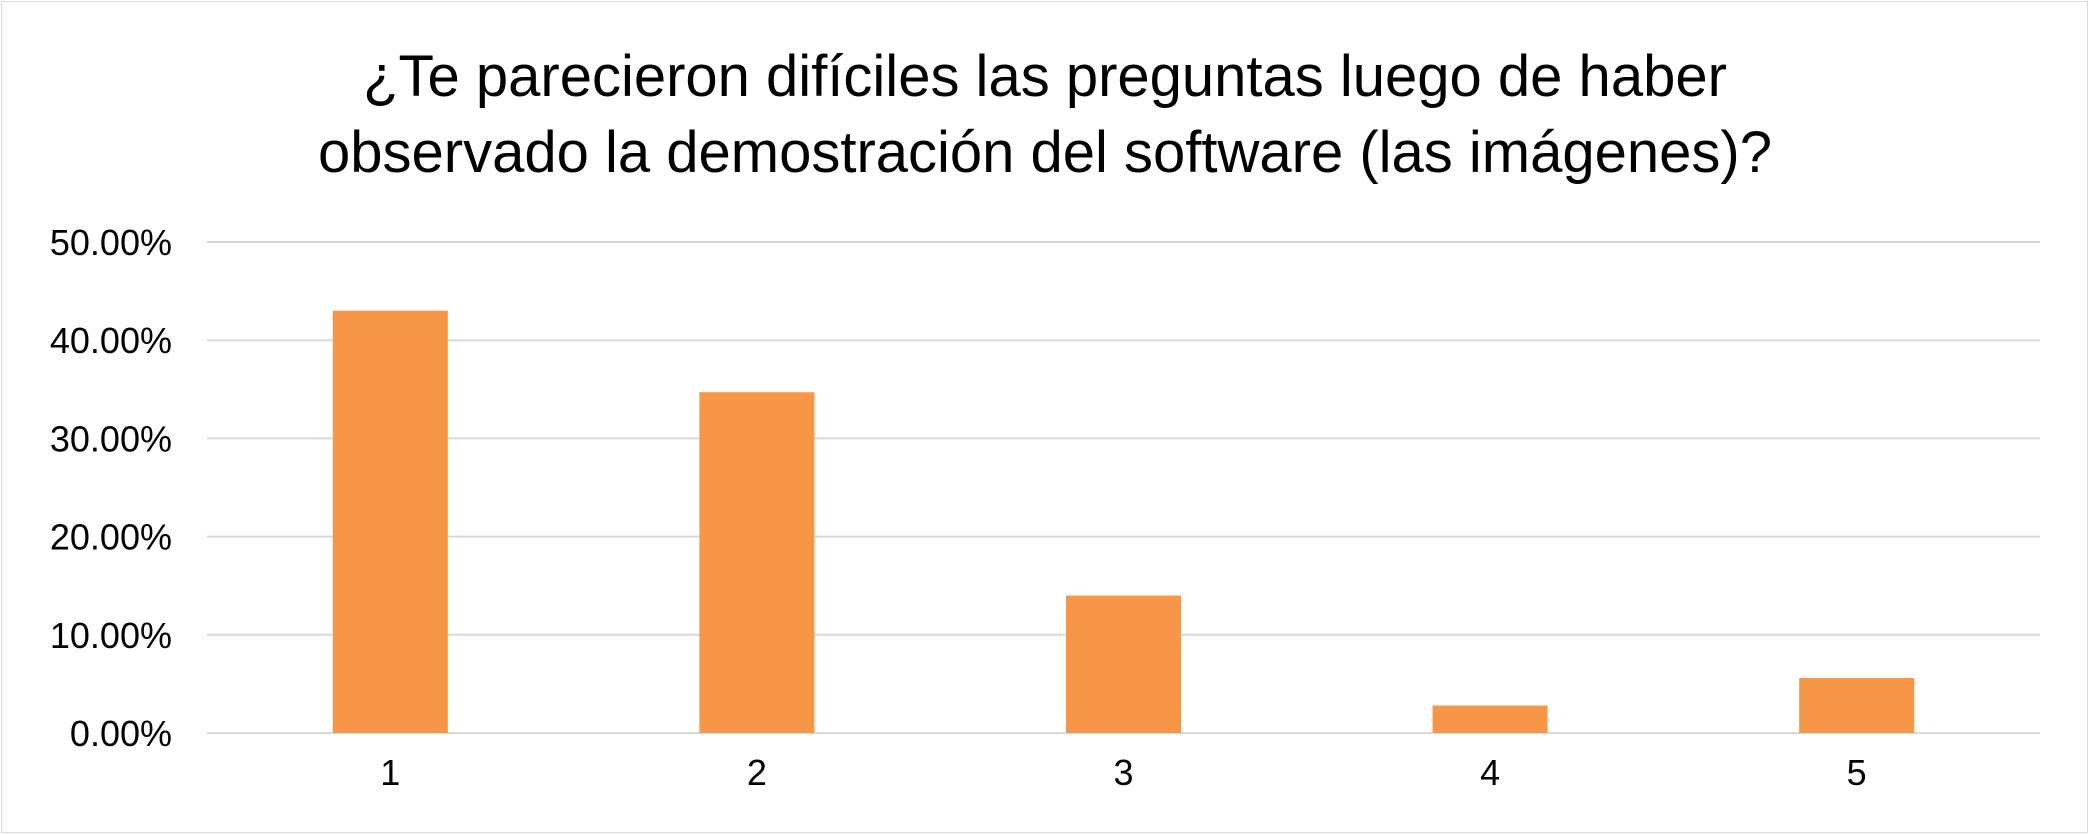  What do you see at coordinates (111, 635) in the screenshot?
I see `y-tick-label: 10.00%` at bounding box center [111, 635].